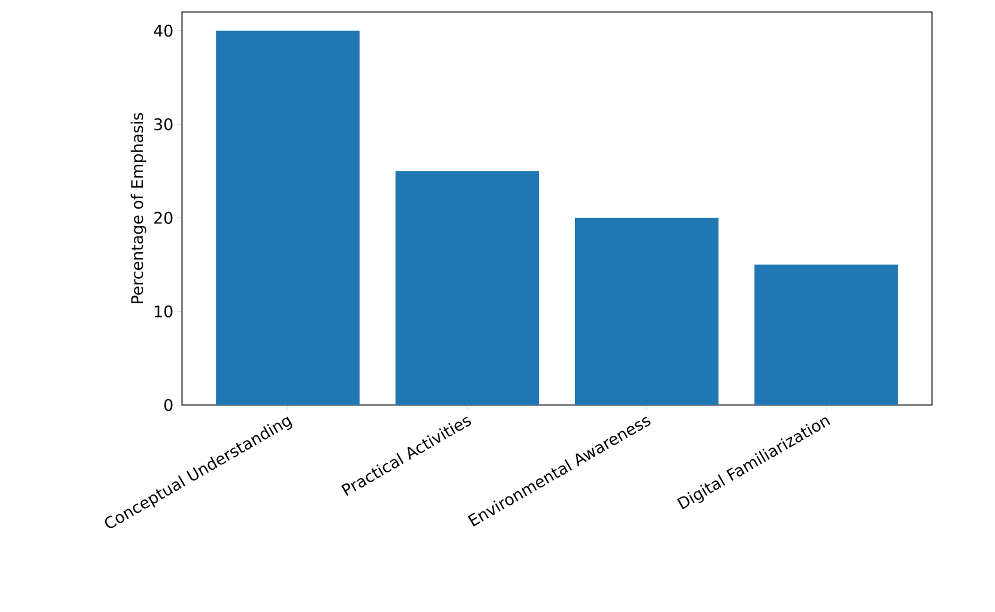 The height and width of the screenshot is (612, 995). I want to click on y-axis-title: Percentage of Emphasis, so click(138, 208).